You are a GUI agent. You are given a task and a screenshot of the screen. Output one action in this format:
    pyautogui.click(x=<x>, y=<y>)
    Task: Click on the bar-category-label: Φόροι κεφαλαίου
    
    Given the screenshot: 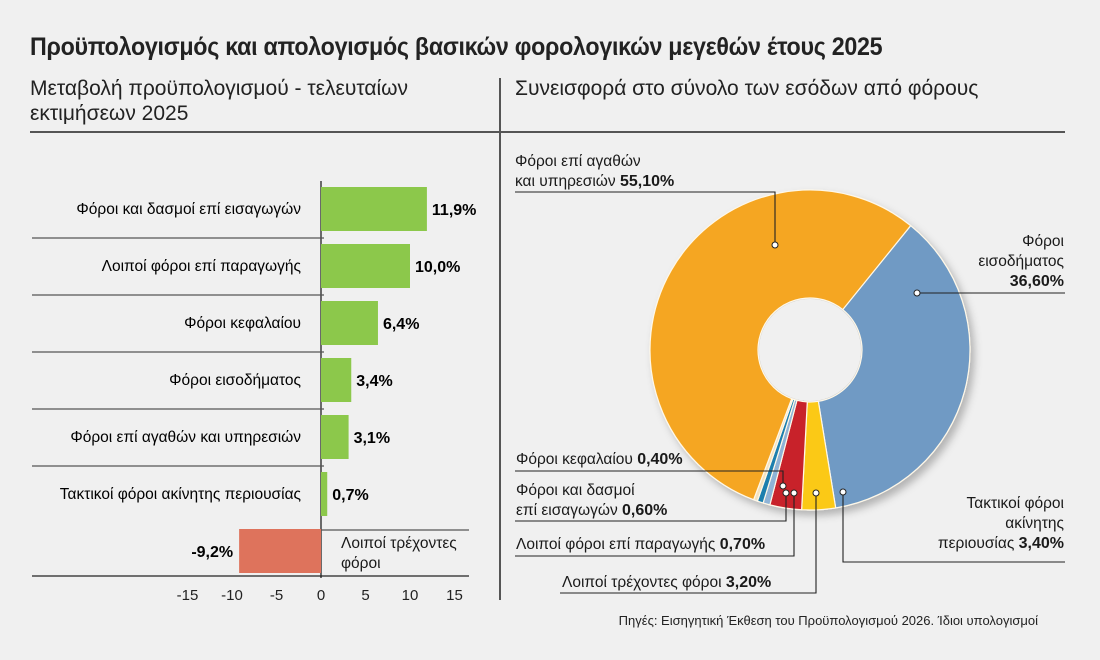 What is the action you would take?
    pyautogui.click(x=242, y=323)
    